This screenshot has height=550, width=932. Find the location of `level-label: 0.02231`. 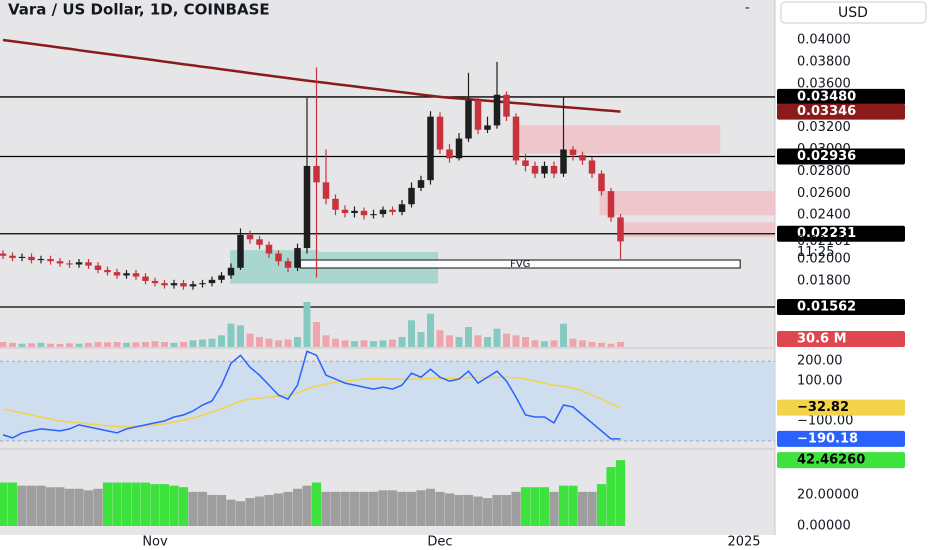

level-label: 0.02231 is located at coordinates (826, 233).